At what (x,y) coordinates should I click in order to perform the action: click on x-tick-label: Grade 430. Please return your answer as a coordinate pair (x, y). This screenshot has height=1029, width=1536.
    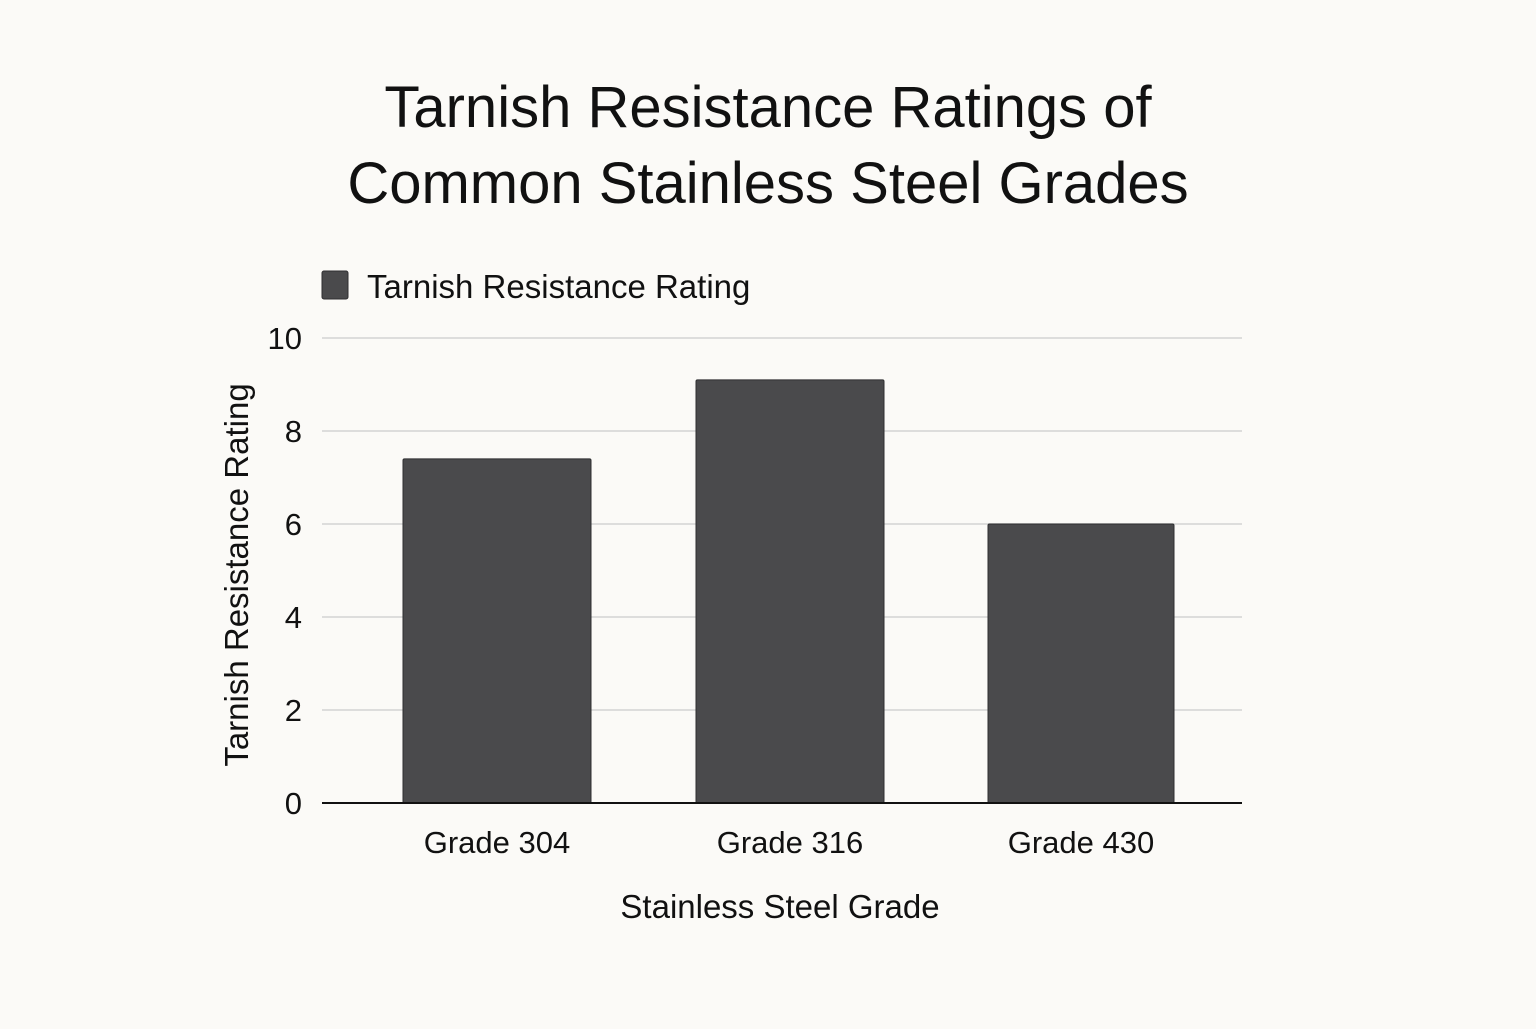
    Looking at the image, I should click on (1081, 842).